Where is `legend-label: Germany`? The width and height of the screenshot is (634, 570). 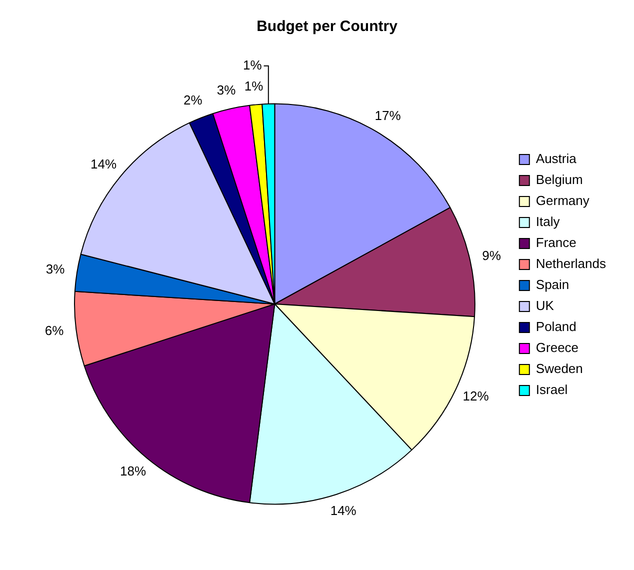
legend-label: Germany is located at coordinates (563, 200).